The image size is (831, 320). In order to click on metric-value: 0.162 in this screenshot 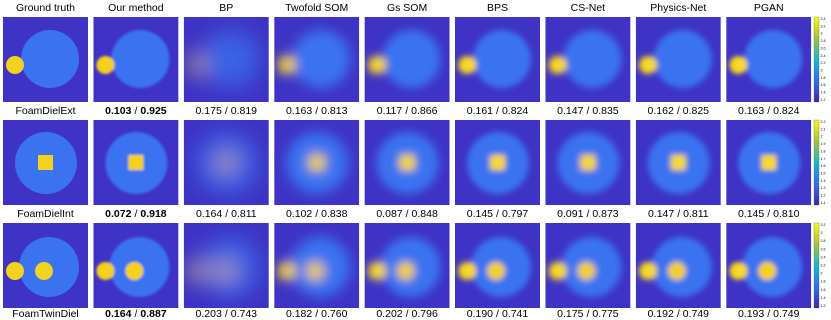, I will do `click(661, 111)`.